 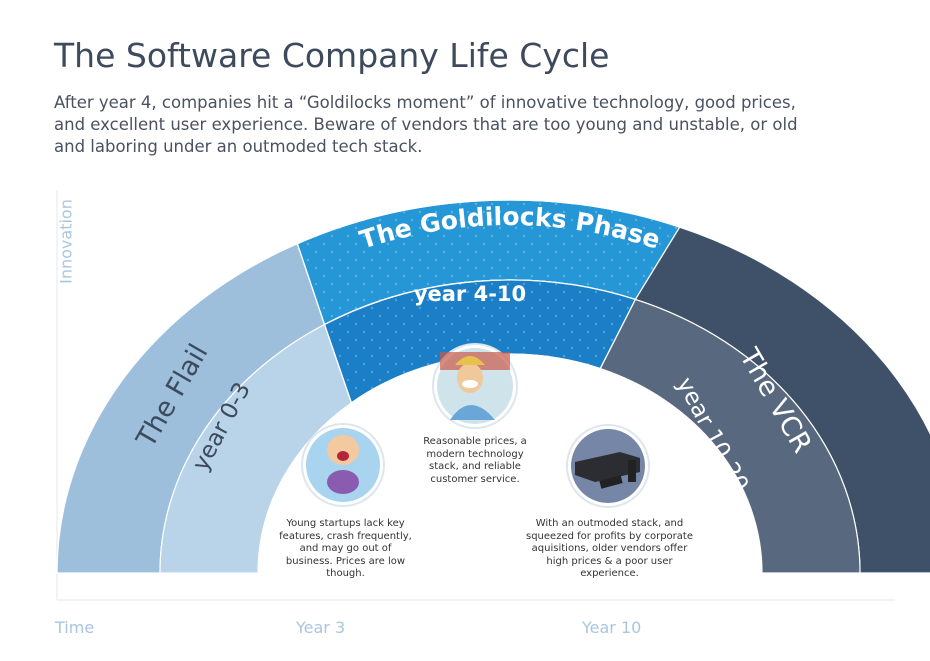 I want to click on crying-baby-icon, so click(x=343, y=465).